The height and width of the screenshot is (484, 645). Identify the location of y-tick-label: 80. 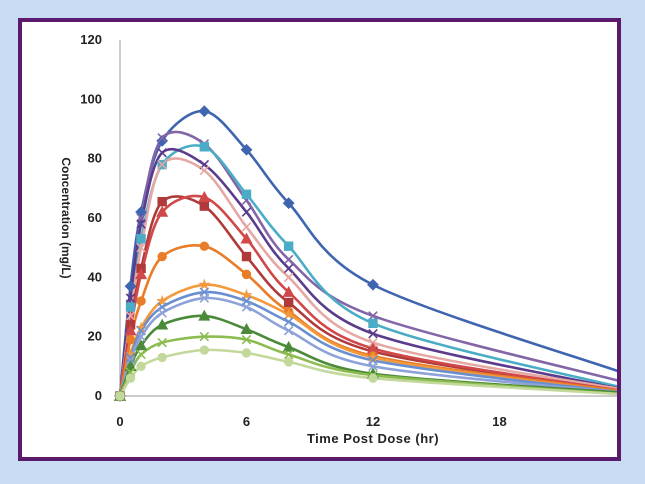
(95, 158).